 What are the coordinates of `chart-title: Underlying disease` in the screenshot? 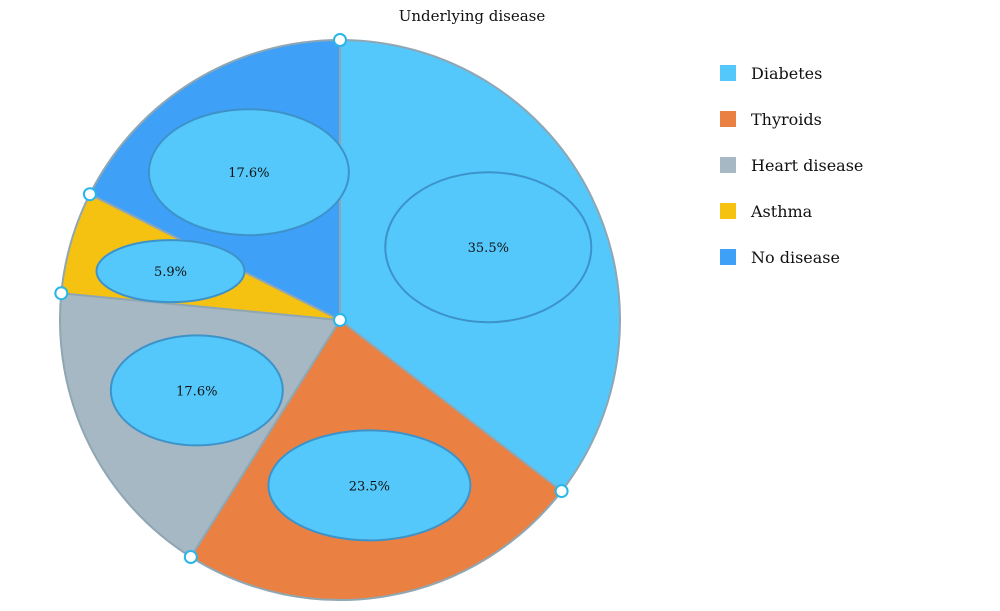 It's located at (472, 16).